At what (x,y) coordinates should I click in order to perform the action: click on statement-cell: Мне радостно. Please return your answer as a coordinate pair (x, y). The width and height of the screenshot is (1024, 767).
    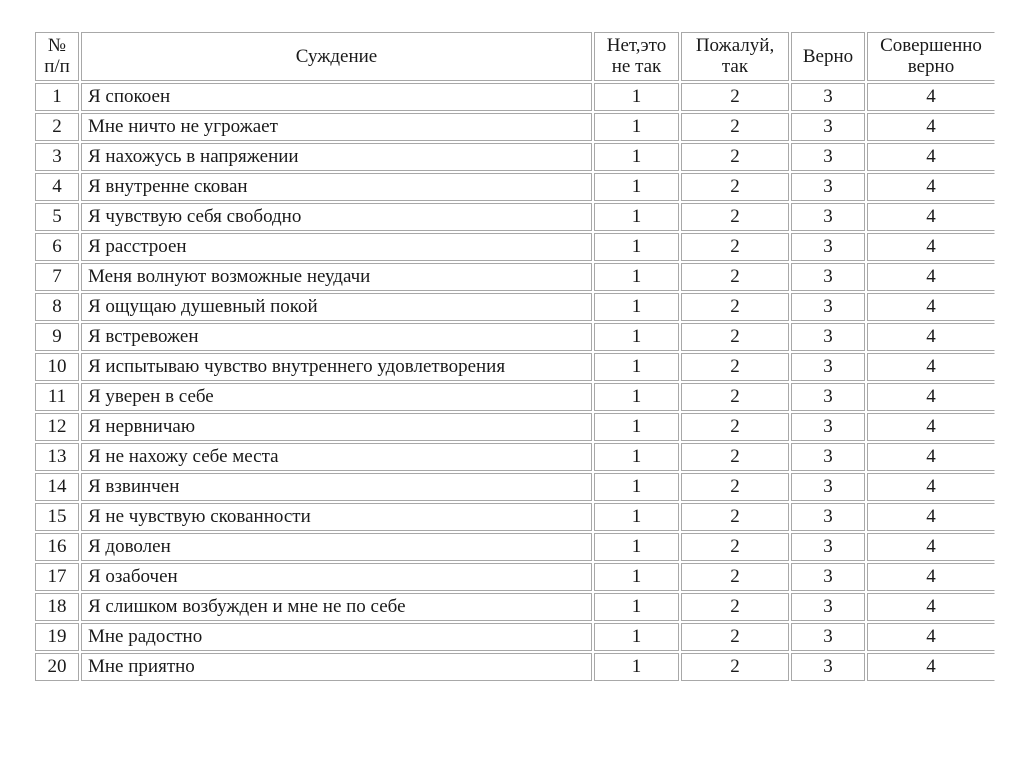
    Looking at the image, I should click on (336, 636).